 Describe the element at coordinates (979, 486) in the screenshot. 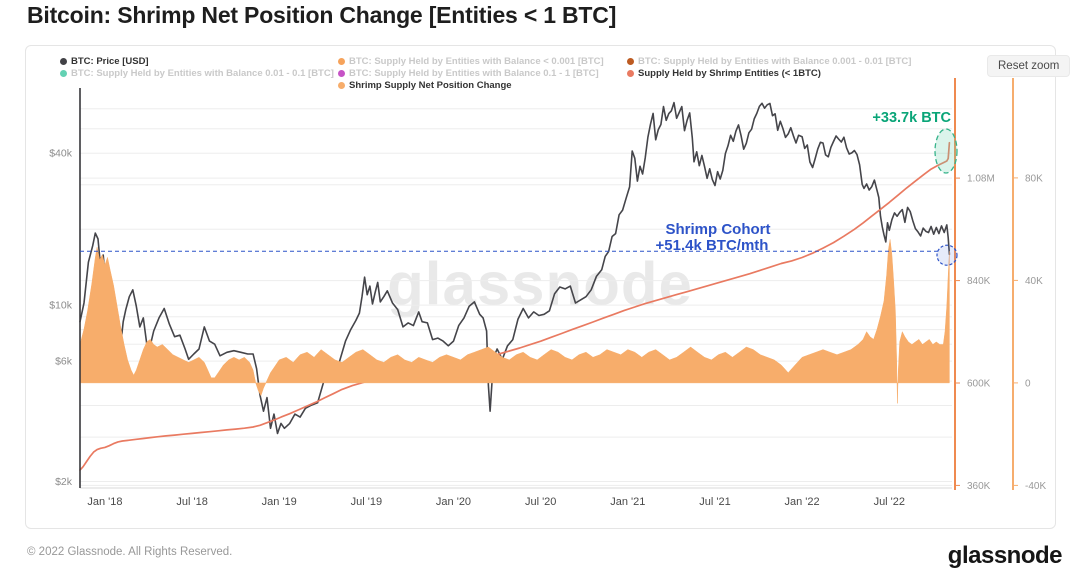

I see `supply-axis-label: 360K` at that location.